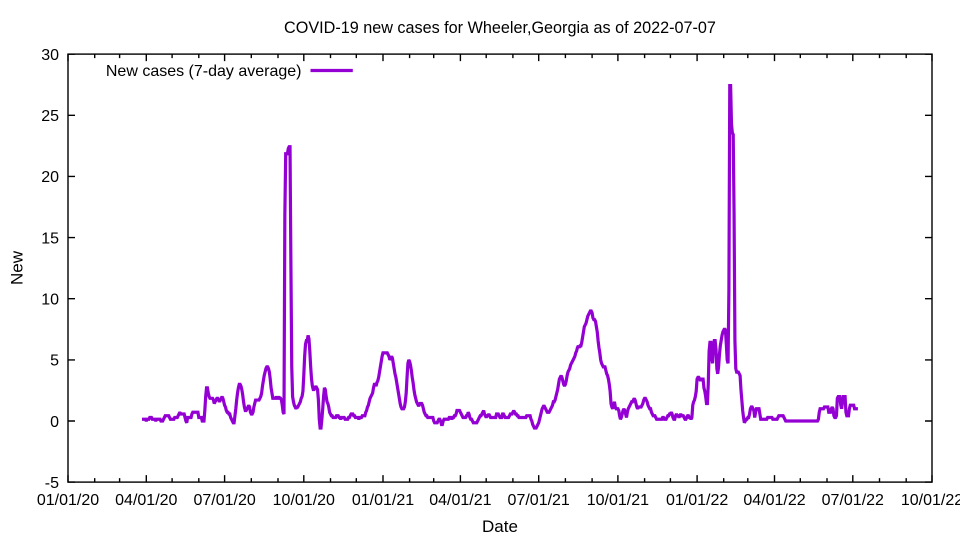 The image size is (960, 540). What do you see at coordinates (539, 500) in the screenshot?
I see `svg-text: 07/01/21` at bounding box center [539, 500].